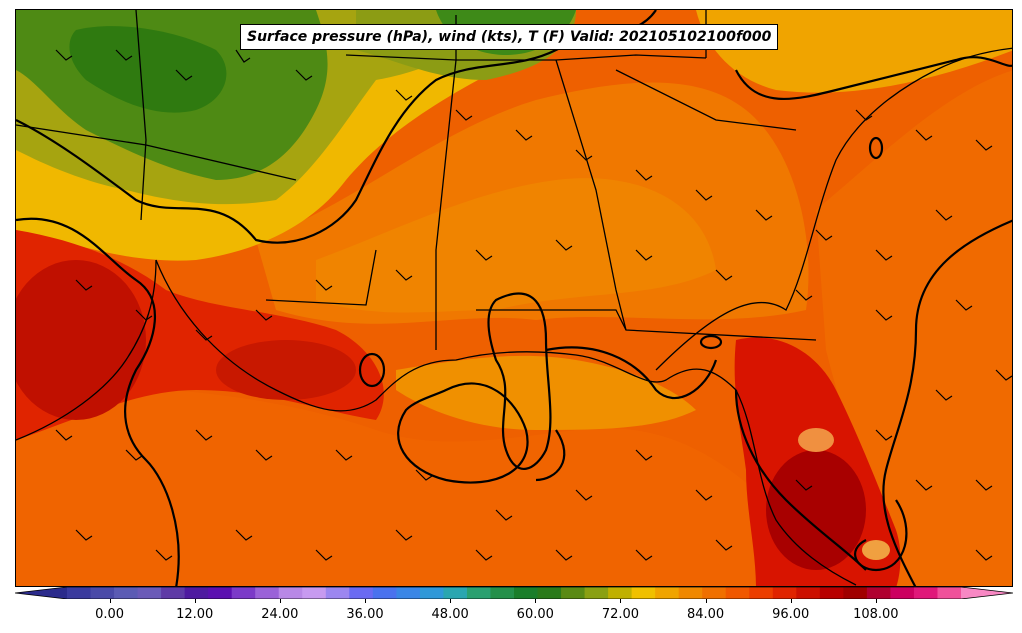 Image resolution: width=1022 pixels, height=633 pixels. Describe the element at coordinates (148, 69) in the screenshot. I see `dark-green-patch` at that location.